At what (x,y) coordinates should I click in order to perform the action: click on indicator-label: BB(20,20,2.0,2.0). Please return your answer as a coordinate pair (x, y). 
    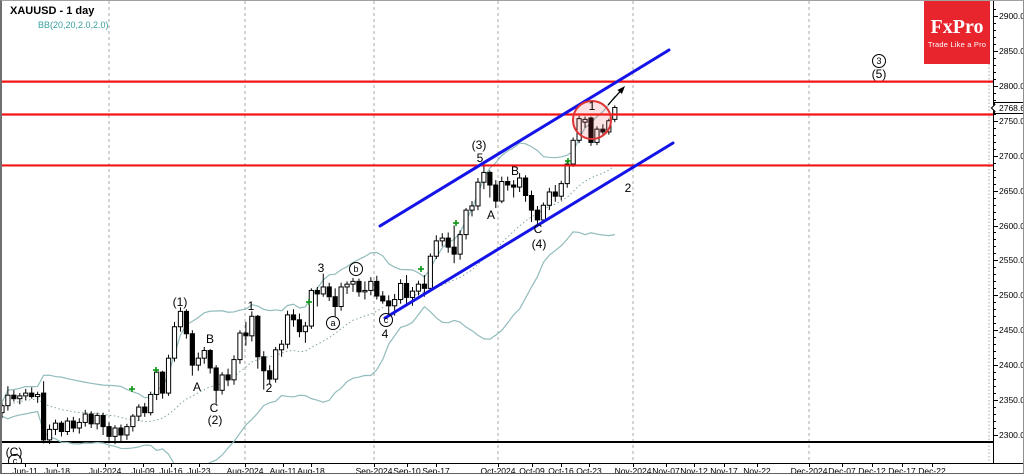
    Looking at the image, I should click on (73, 25).